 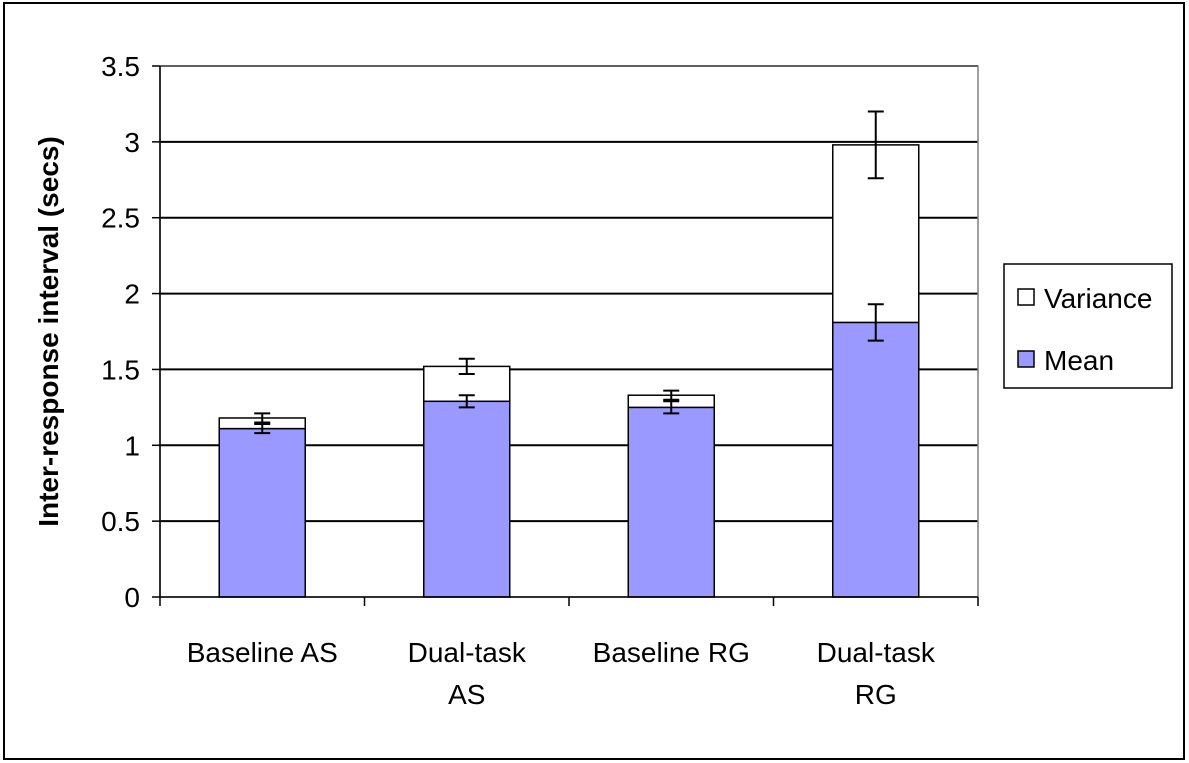 I want to click on x-tick-label: Baseline RG, so click(x=671, y=652).